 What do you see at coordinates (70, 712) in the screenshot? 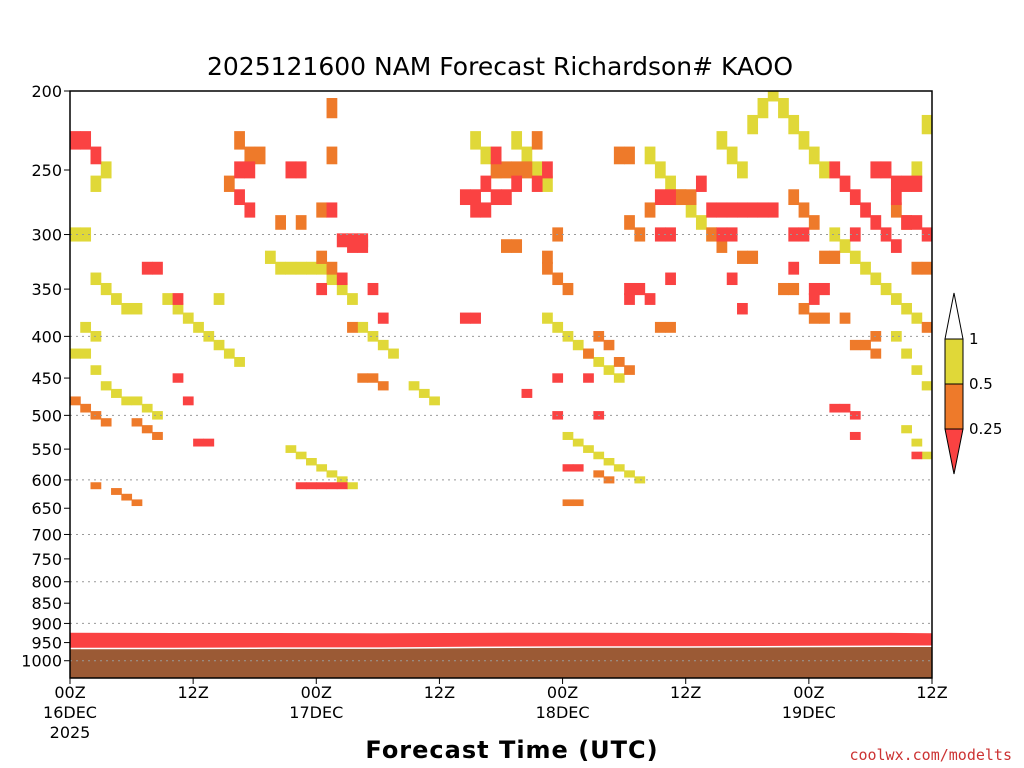
I see `x-date-label: 16DEC` at bounding box center [70, 712].